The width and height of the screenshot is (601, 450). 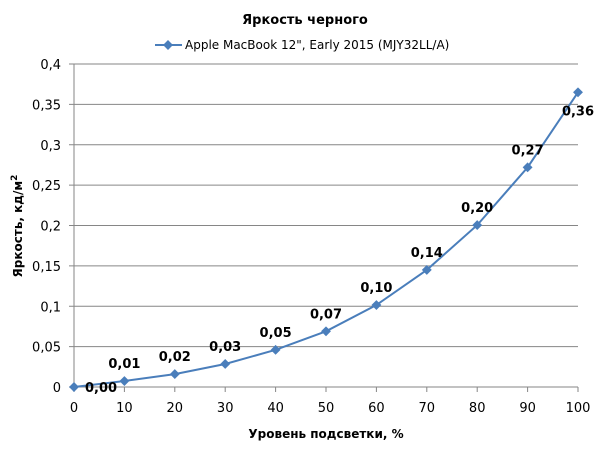 What do you see at coordinates (46, 348) in the screenshot?
I see `y-tick-label: 0,05` at bounding box center [46, 348].